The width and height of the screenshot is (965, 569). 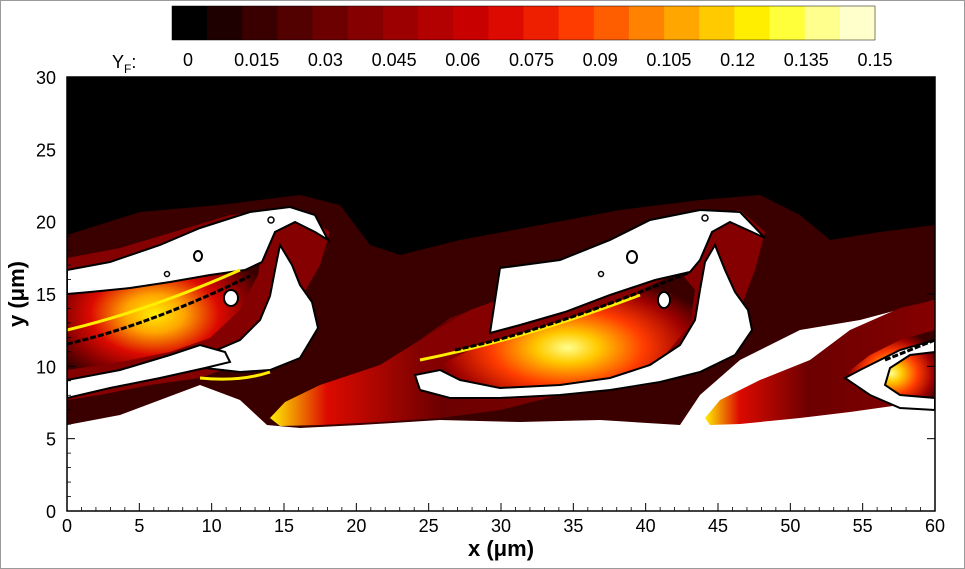 What do you see at coordinates (394, 60) in the screenshot?
I see `colorbar-tick-label: 0.045` at bounding box center [394, 60].